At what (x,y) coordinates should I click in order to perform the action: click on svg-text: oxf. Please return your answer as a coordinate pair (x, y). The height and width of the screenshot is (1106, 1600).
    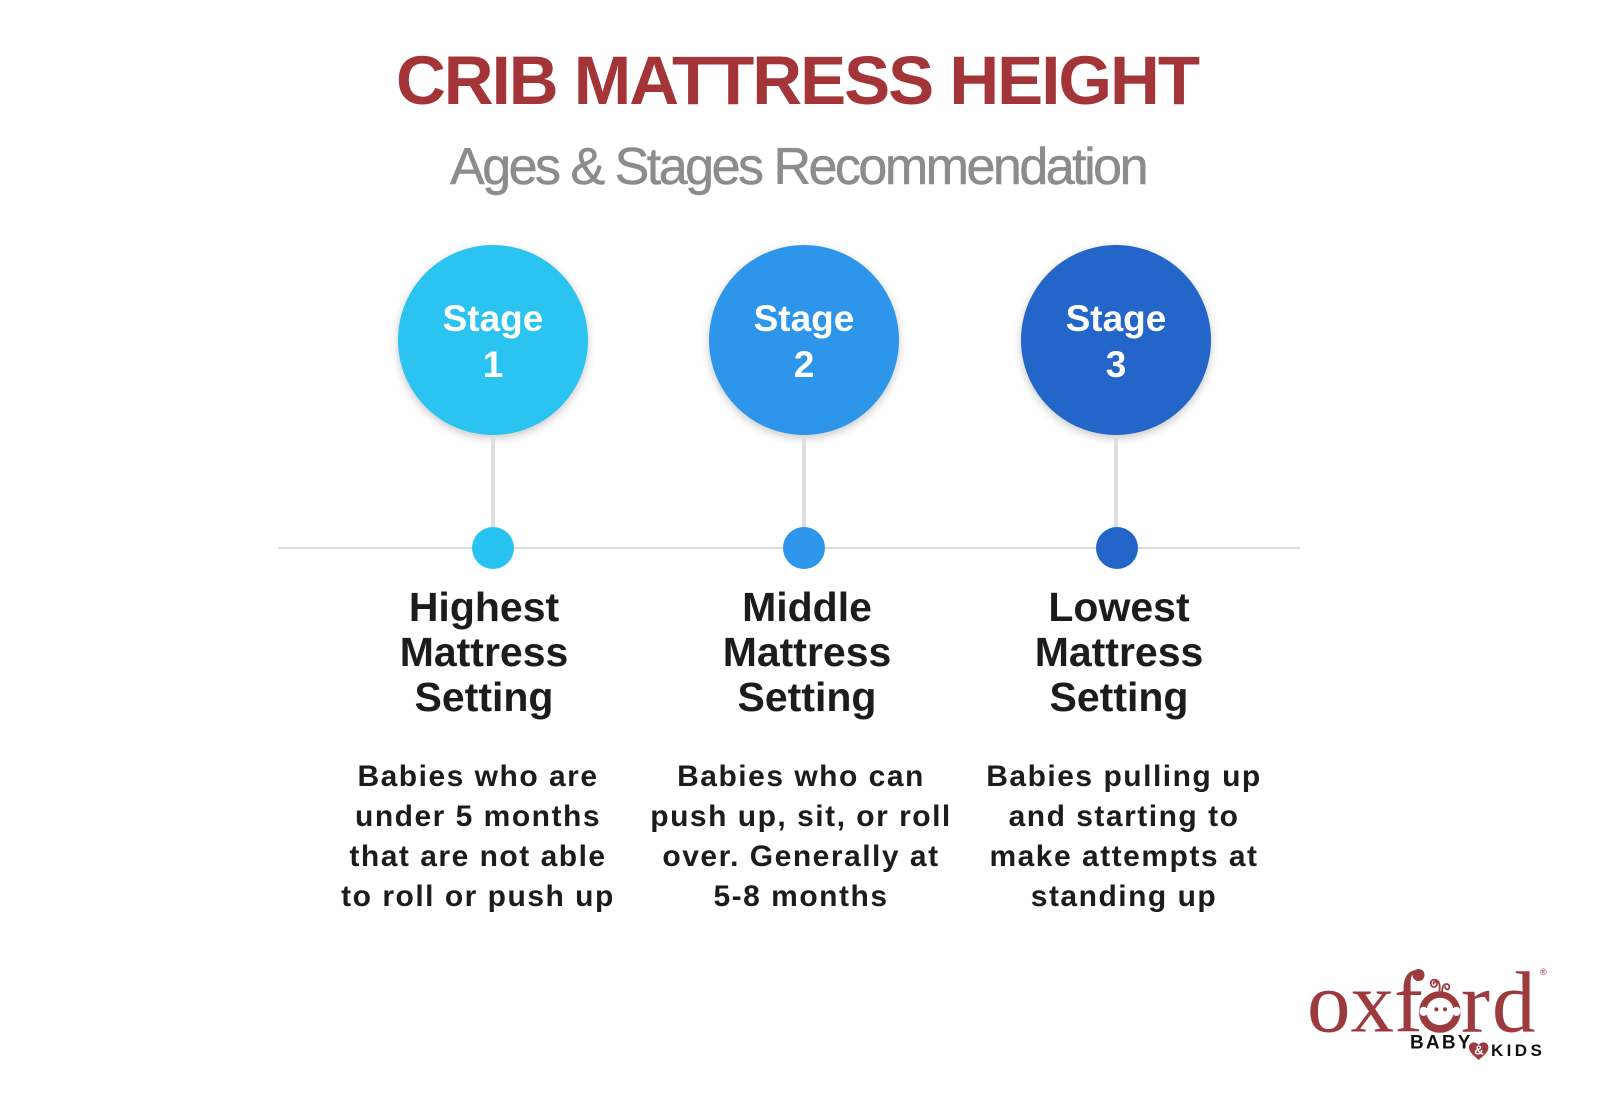
    Looking at the image, I should click on (1365, 1003).